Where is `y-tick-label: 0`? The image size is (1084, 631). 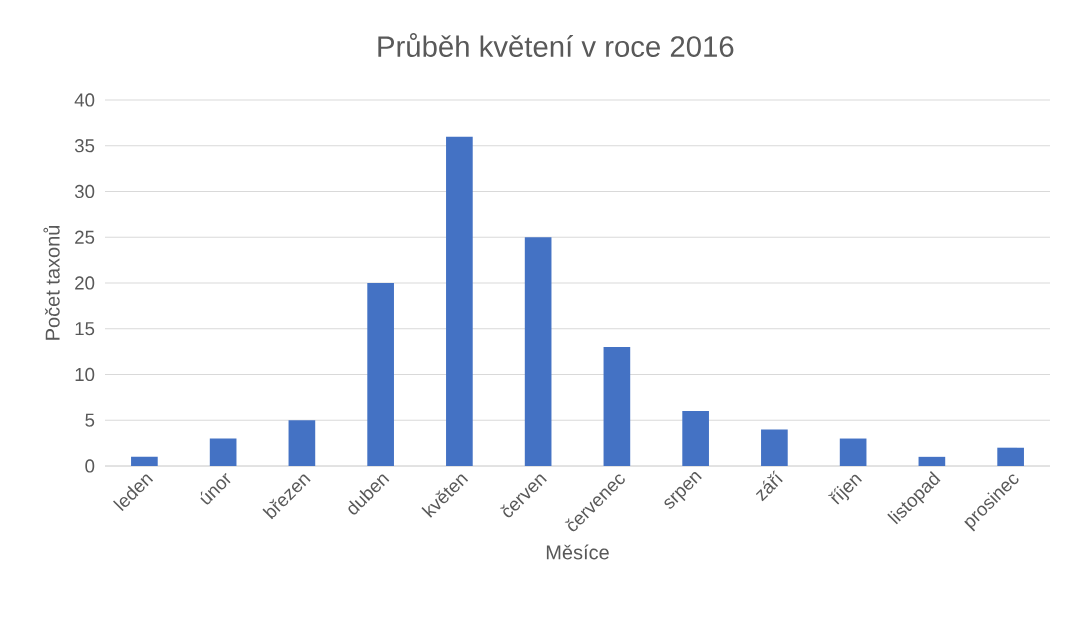 y-tick-label: 0 is located at coordinates (90, 466).